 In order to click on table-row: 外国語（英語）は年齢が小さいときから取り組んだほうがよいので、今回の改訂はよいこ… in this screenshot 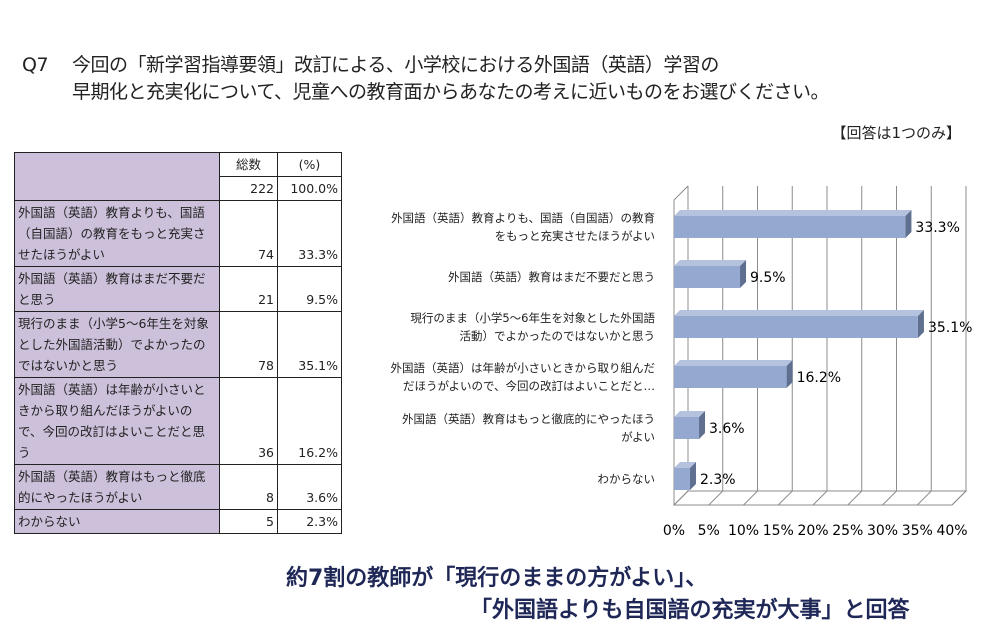, I will do `click(178, 421)`.